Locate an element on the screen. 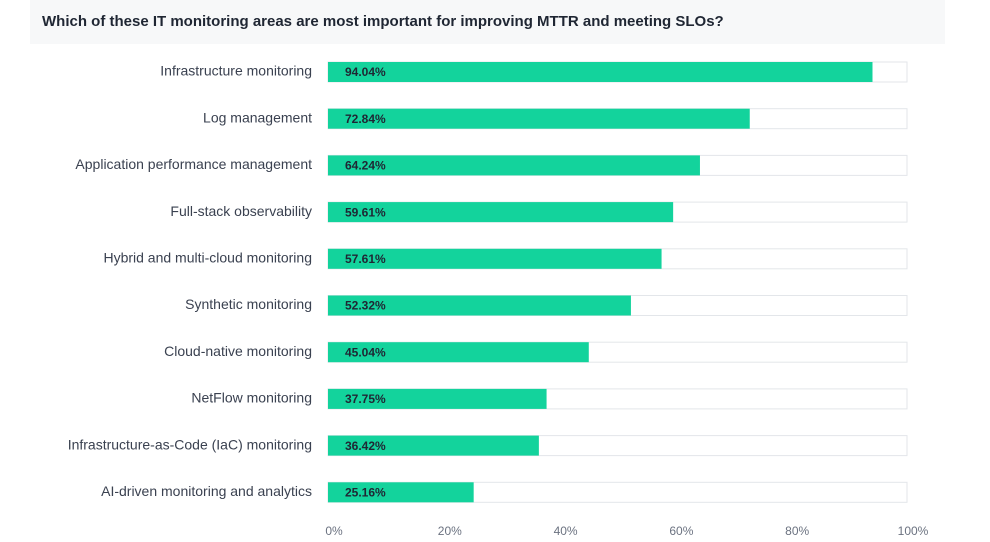 The height and width of the screenshot is (542, 990). y-tick-label: Infrastructure-as-Code (IaC) monitoring is located at coordinates (190, 444).